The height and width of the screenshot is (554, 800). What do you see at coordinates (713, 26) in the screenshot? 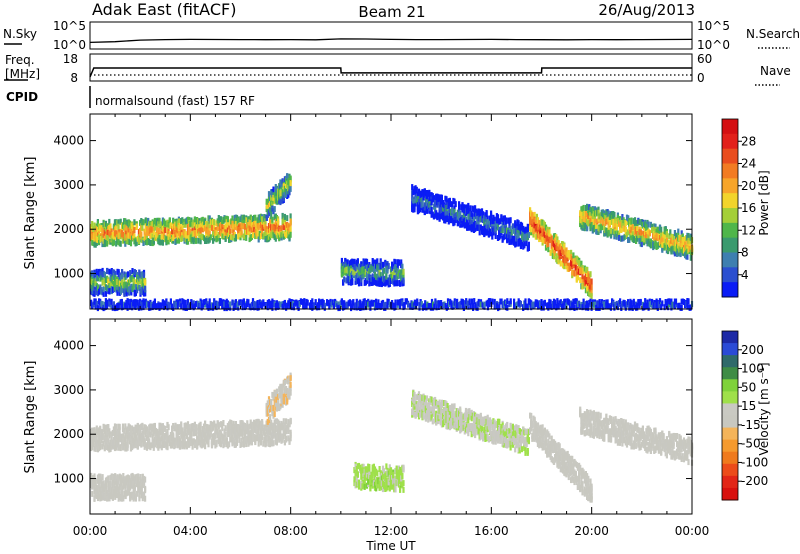
I see `noise-right-tick-top: 10^5` at bounding box center [713, 26].